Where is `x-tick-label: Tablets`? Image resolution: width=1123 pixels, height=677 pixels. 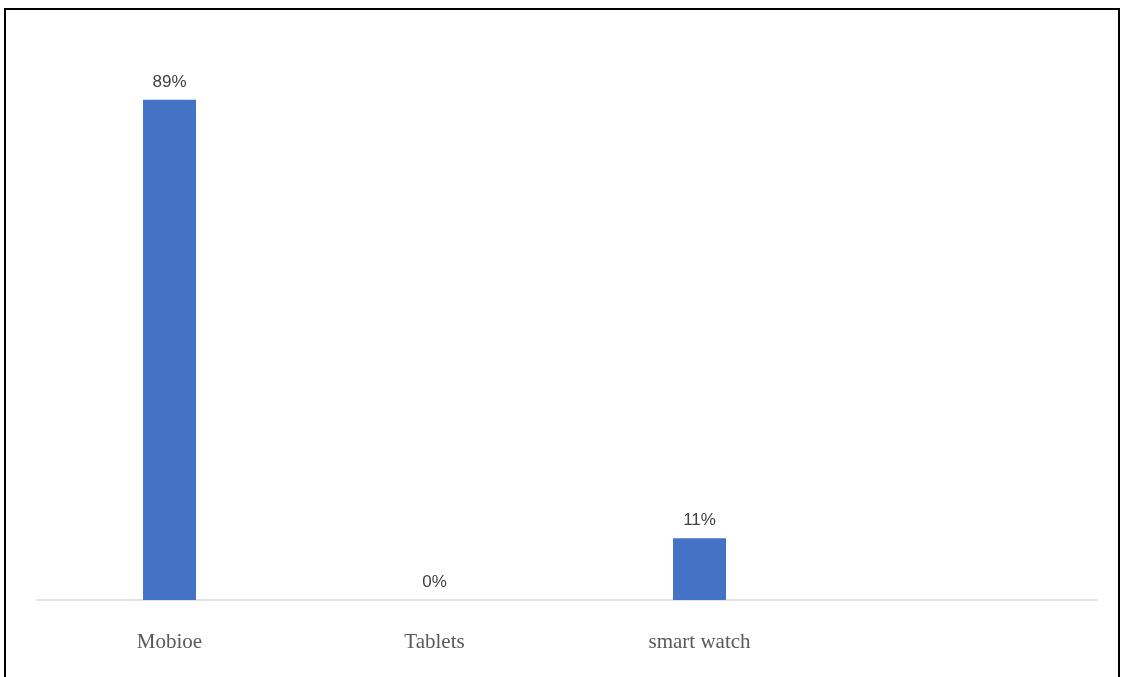
x-tick-label: Tablets is located at coordinates (434, 640).